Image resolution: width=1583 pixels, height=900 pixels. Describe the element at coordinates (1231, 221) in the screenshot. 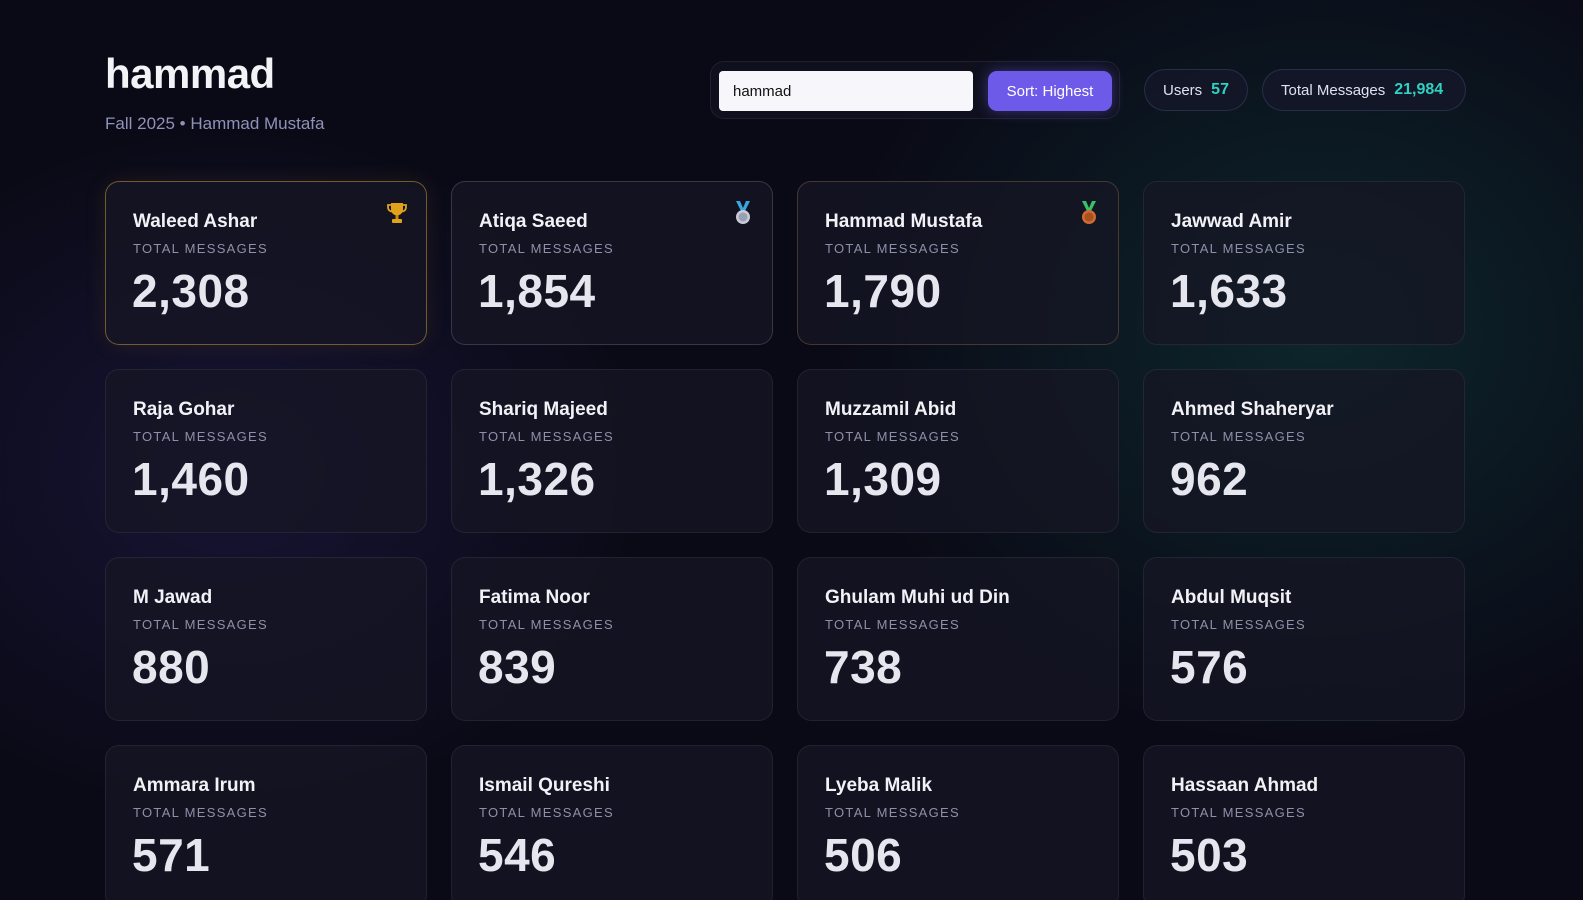

I see `user-name: Jawwad Amir` at that location.